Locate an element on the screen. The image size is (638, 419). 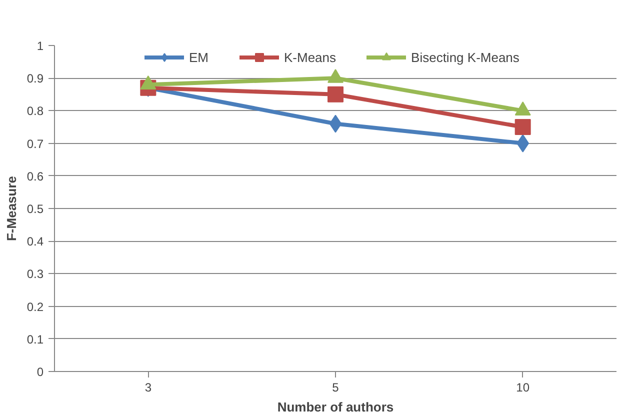
x-axis-title: Number of authors is located at coordinates (335, 407).